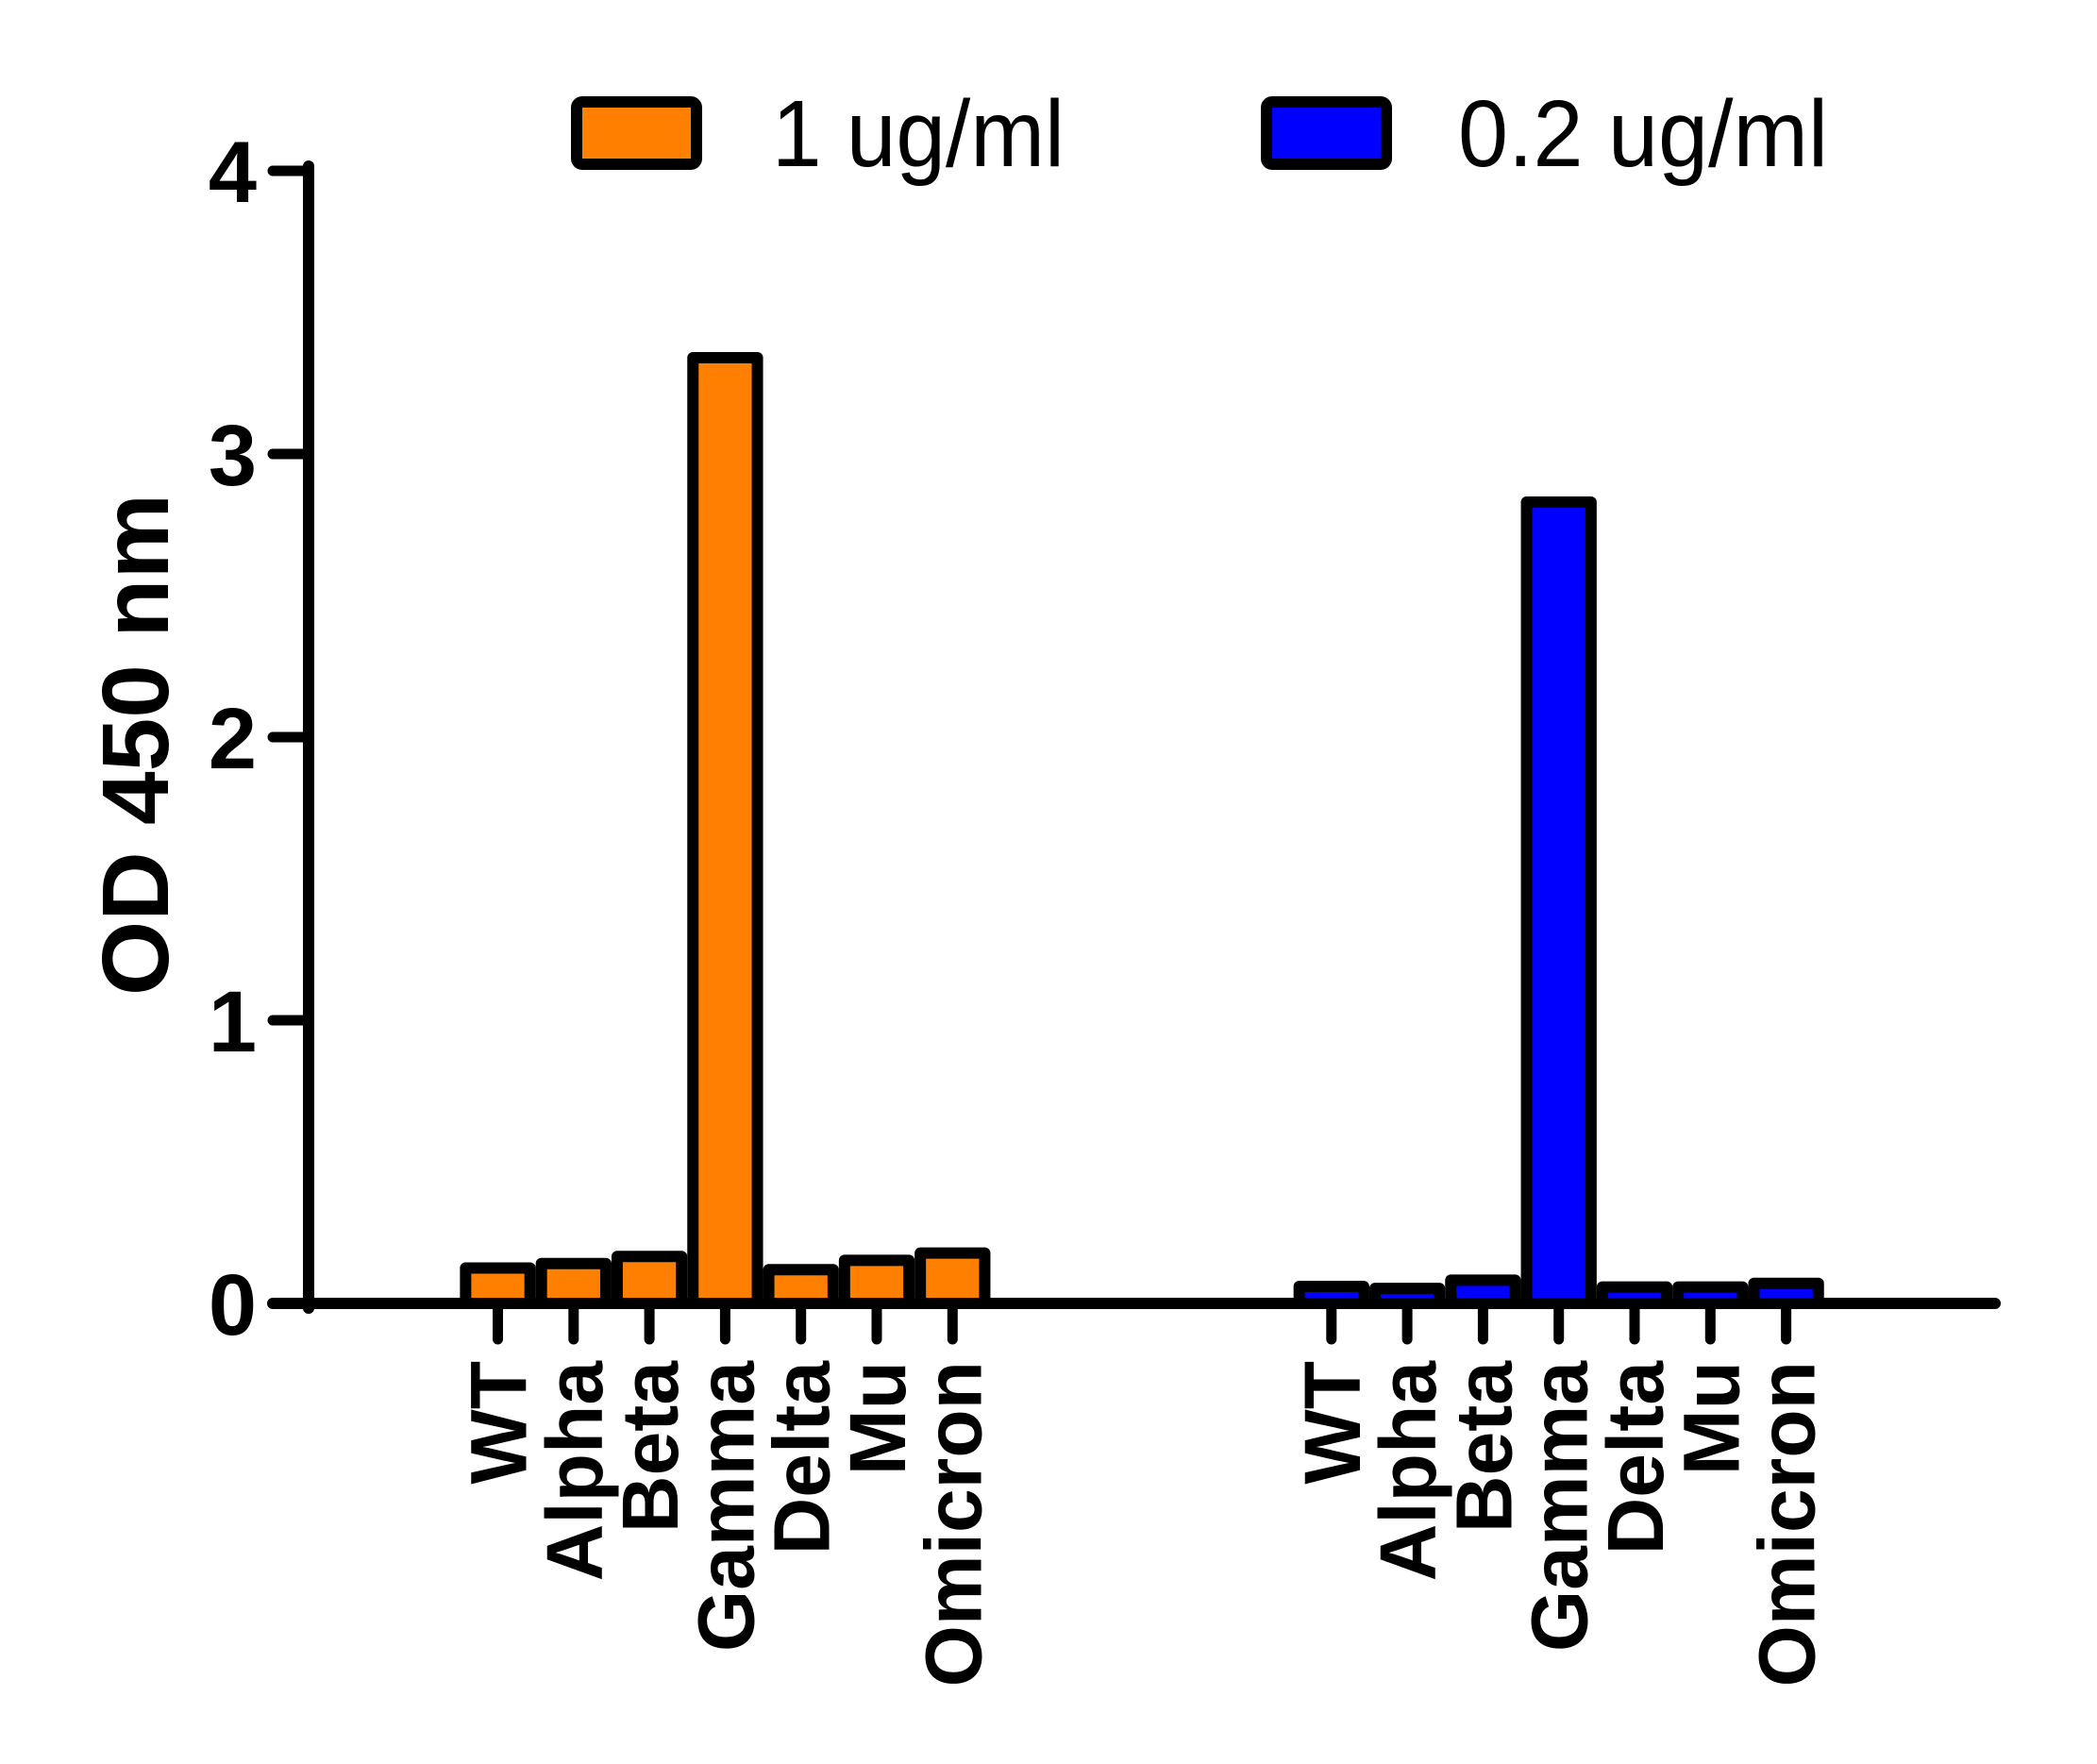 This screenshot has width=2097, height=1764. Describe the element at coordinates (876, 1282) in the screenshot. I see `bar-1ugml-mu` at that location.